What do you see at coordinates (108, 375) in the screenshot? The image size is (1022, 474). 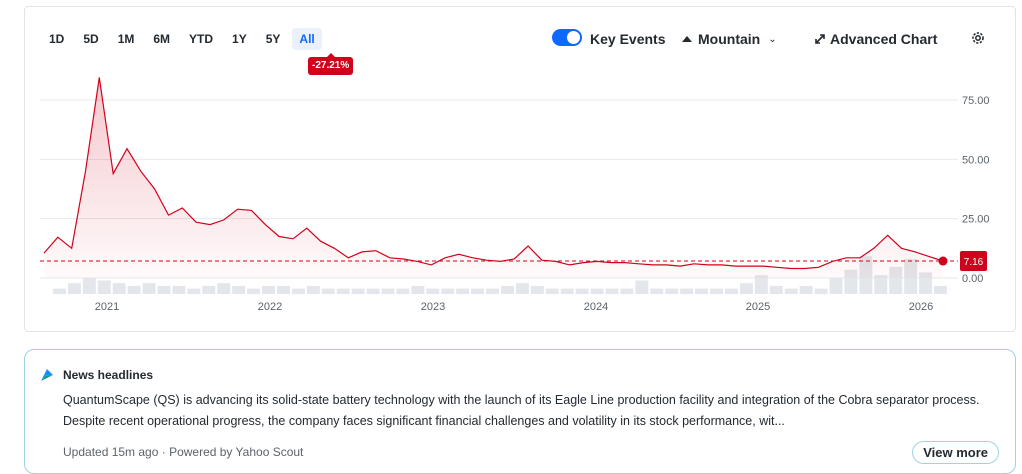 I see `news-title: News headlines` at bounding box center [108, 375].